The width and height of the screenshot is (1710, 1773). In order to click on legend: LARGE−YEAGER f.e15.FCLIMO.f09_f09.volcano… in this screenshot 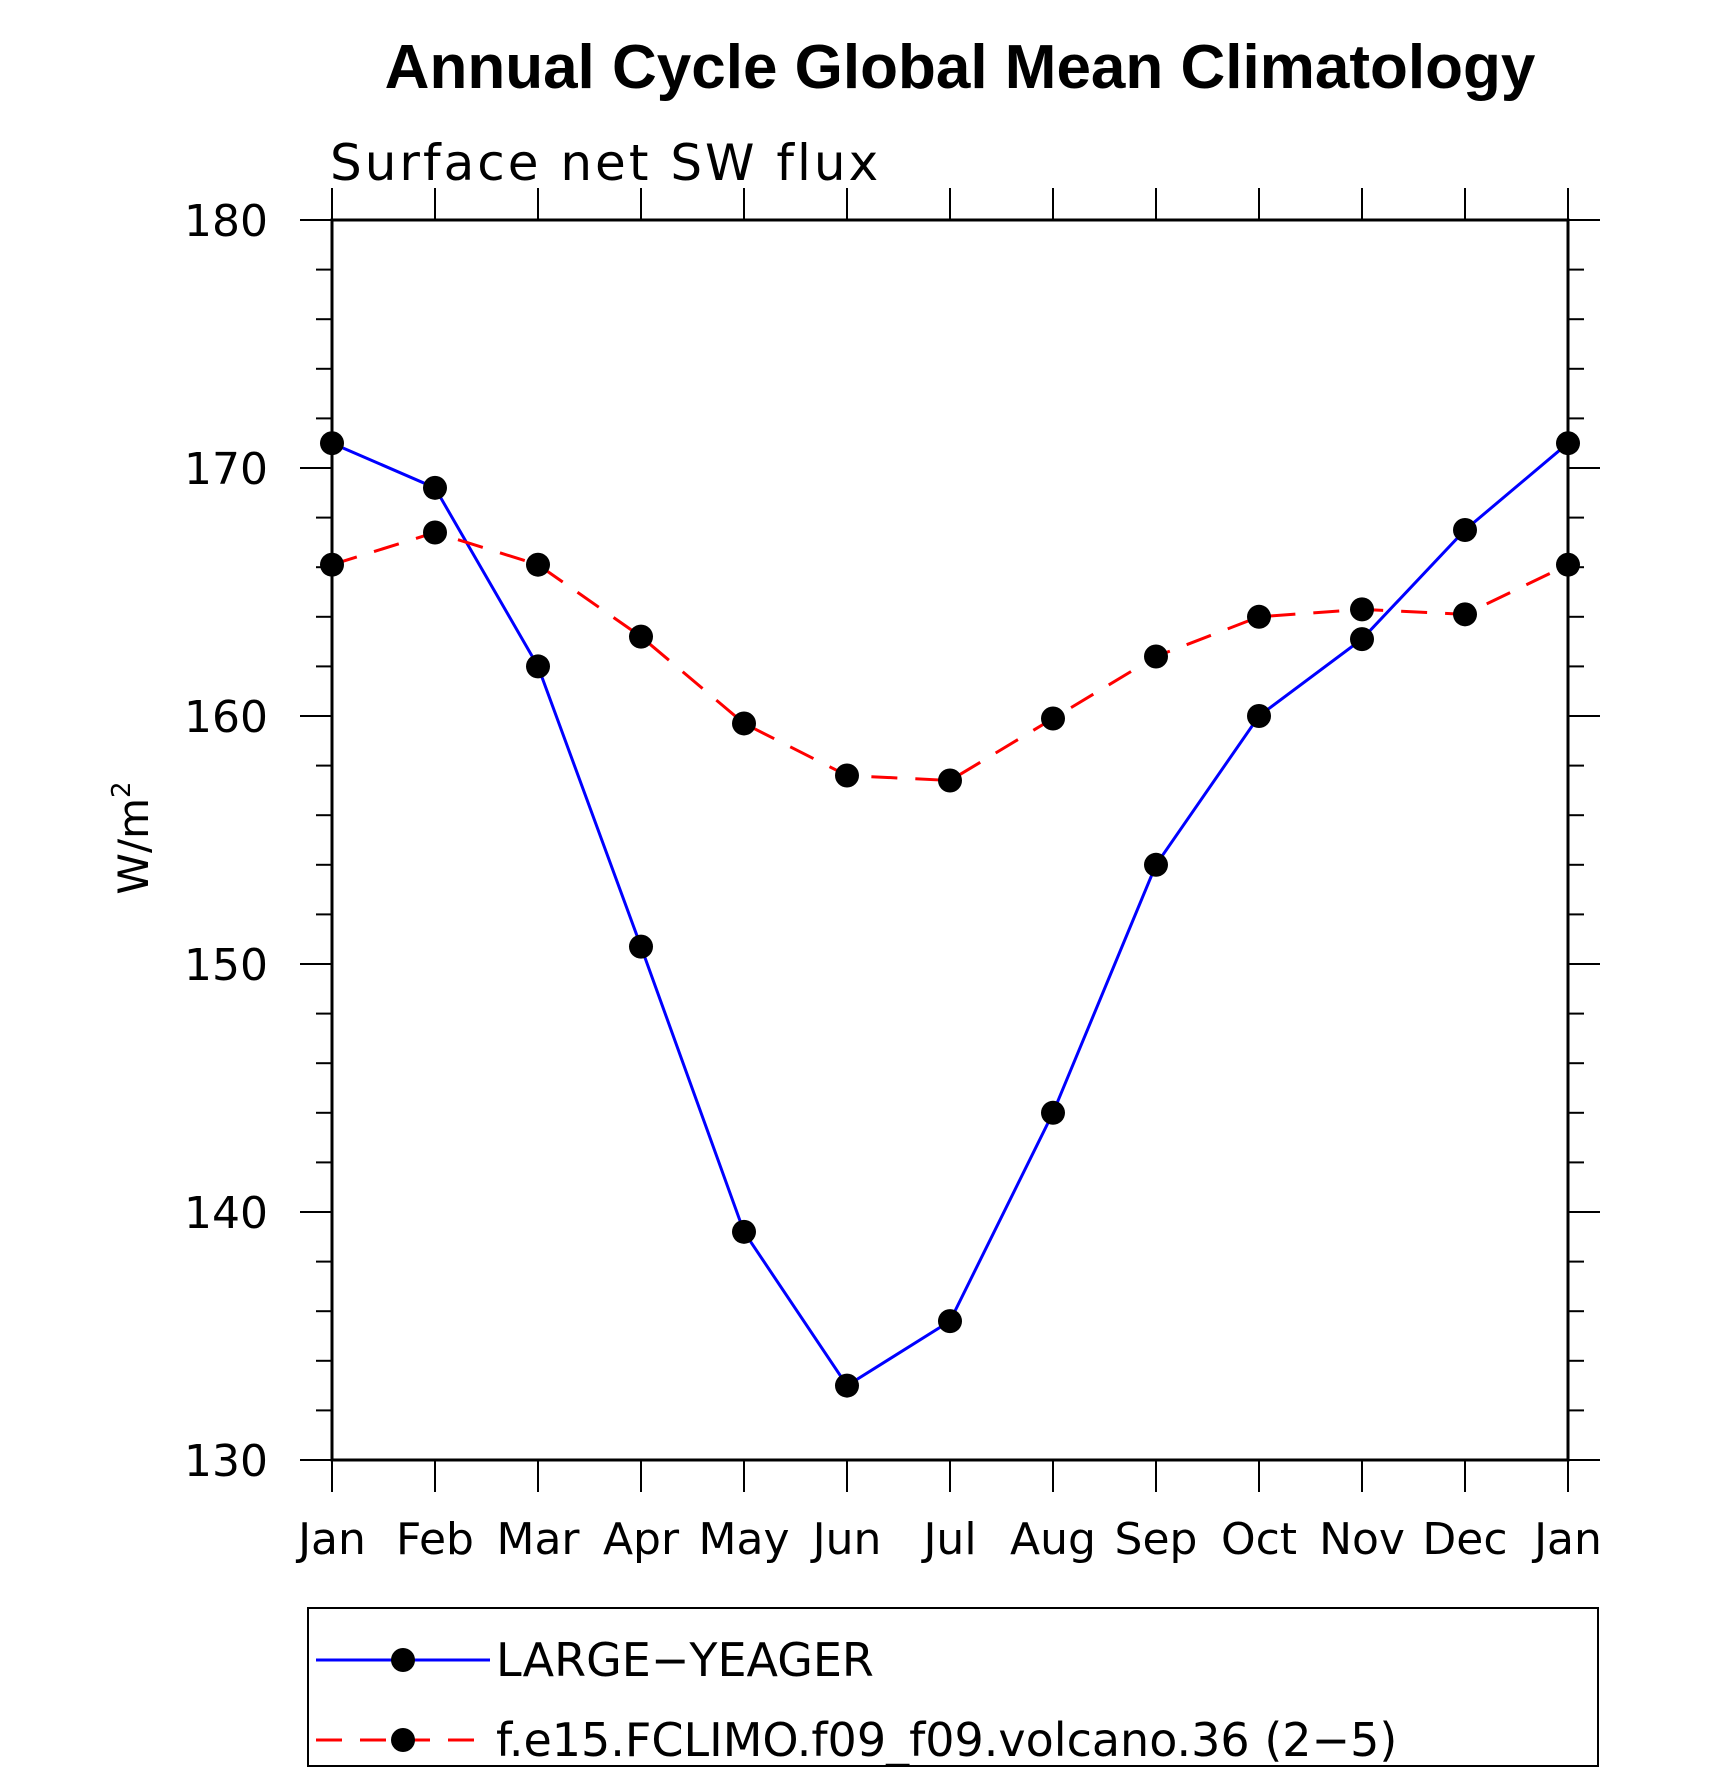, I will do `click(953, 1687)`.